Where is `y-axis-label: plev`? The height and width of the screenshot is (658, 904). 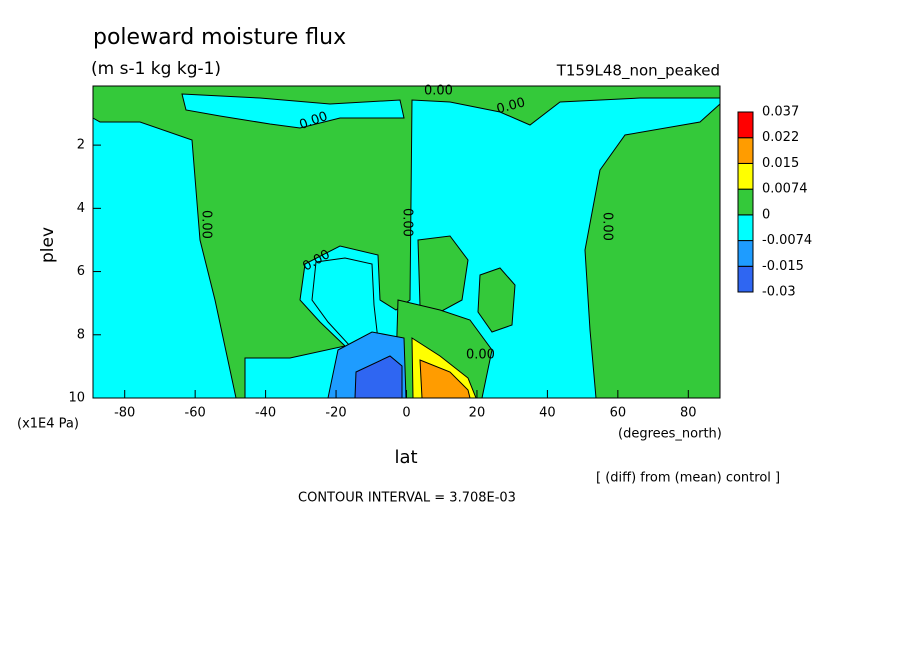 y-axis-label: plev is located at coordinates (48, 245).